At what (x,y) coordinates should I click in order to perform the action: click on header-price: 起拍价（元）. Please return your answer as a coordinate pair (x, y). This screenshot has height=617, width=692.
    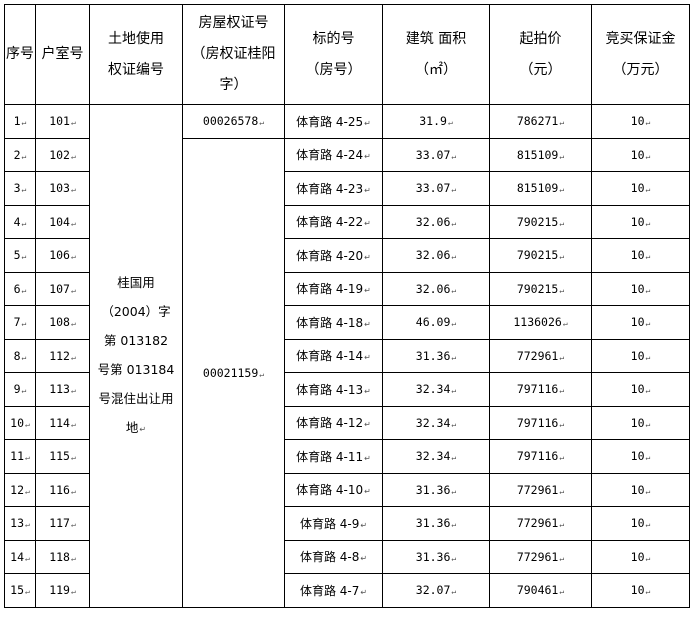
    Looking at the image, I should click on (540, 54).